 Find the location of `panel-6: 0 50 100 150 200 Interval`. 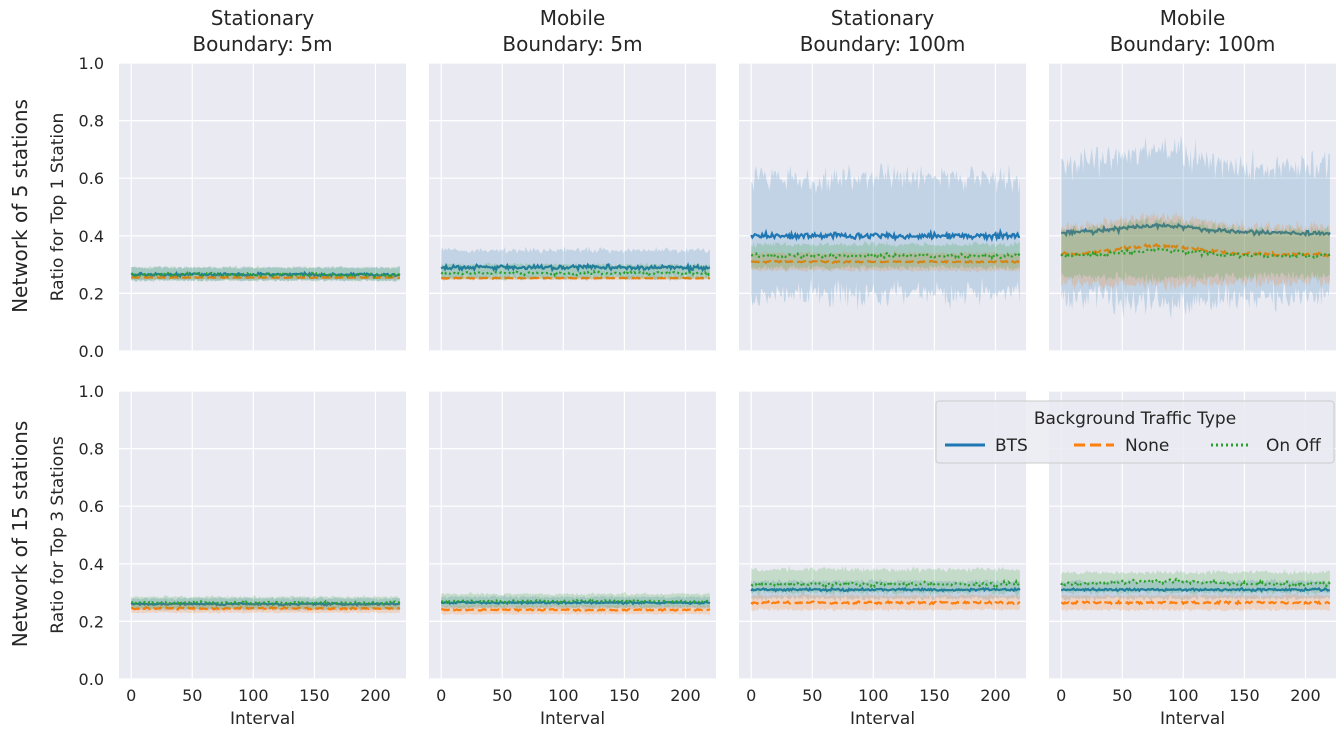

panel-6: 0 50 100 150 200 Interval is located at coordinates (572, 559).